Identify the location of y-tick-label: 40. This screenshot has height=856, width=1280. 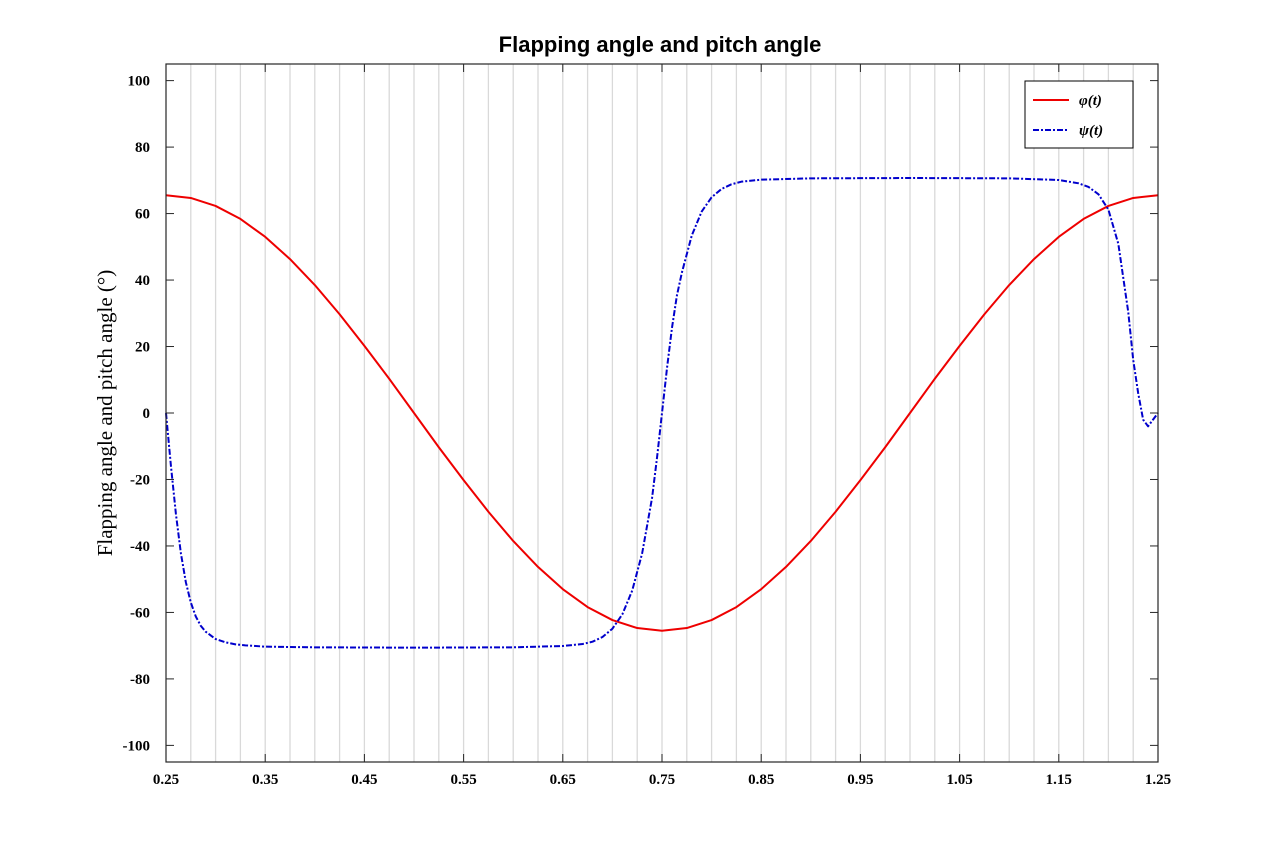
(142, 281).